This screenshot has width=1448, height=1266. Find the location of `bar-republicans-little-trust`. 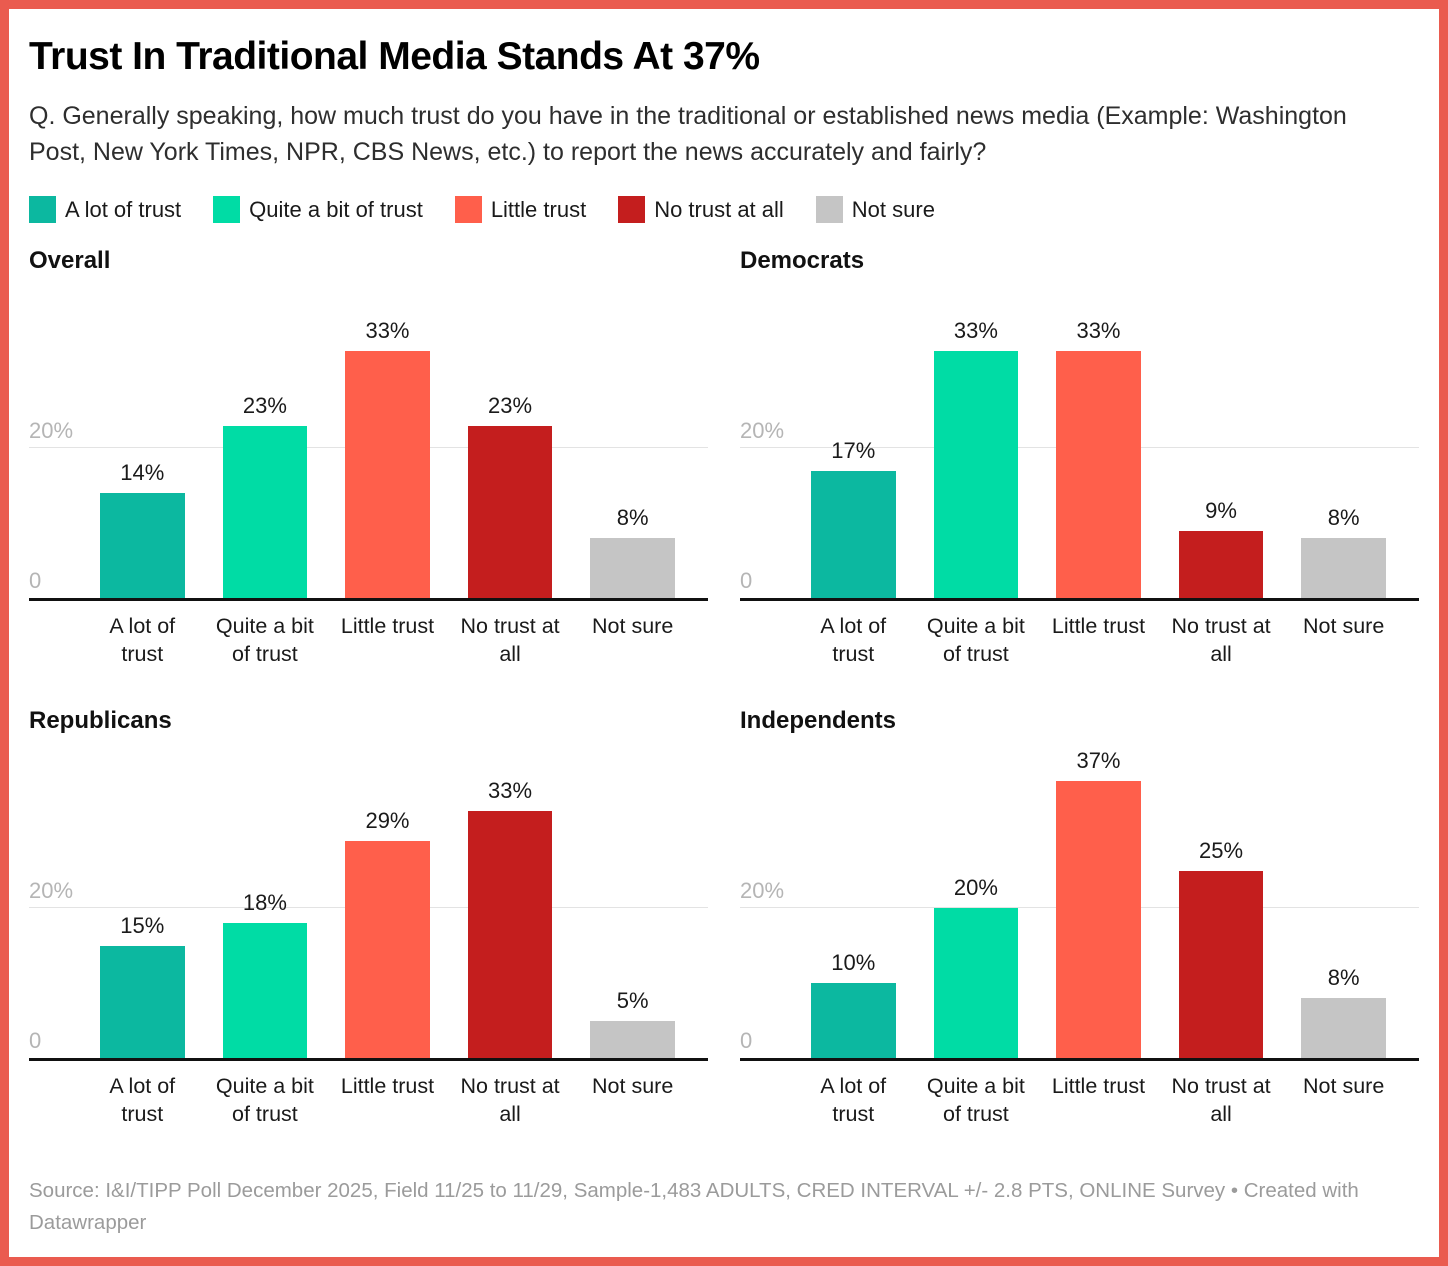

bar-republicans-little-trust is located at coordinates (387, 949).